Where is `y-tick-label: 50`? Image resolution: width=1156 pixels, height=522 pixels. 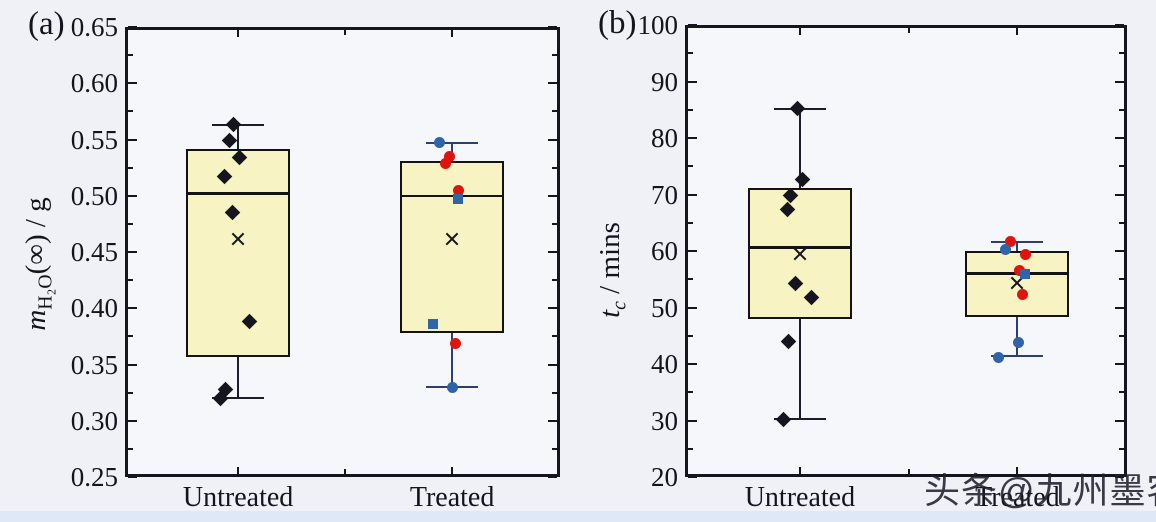 y-tick-label: 50 is located at coordinates (664, 307).